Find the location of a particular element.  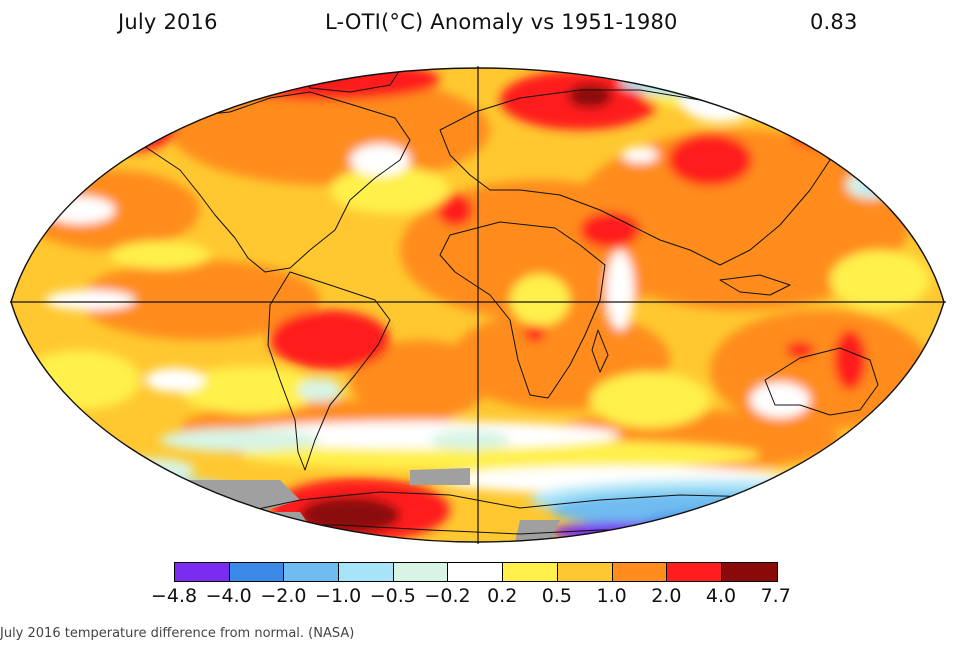

map-date-title: July 2016 is located at coordinates (168, 22).